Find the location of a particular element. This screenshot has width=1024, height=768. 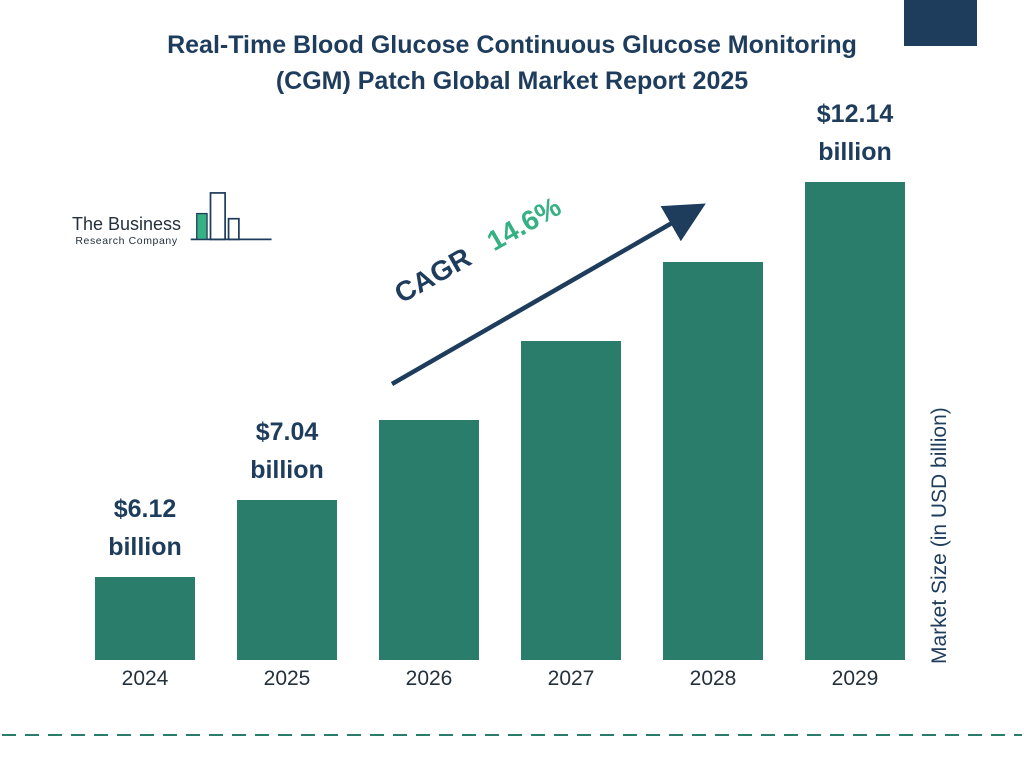

value-amount: $7.04 is located at coordinates (287, 432).